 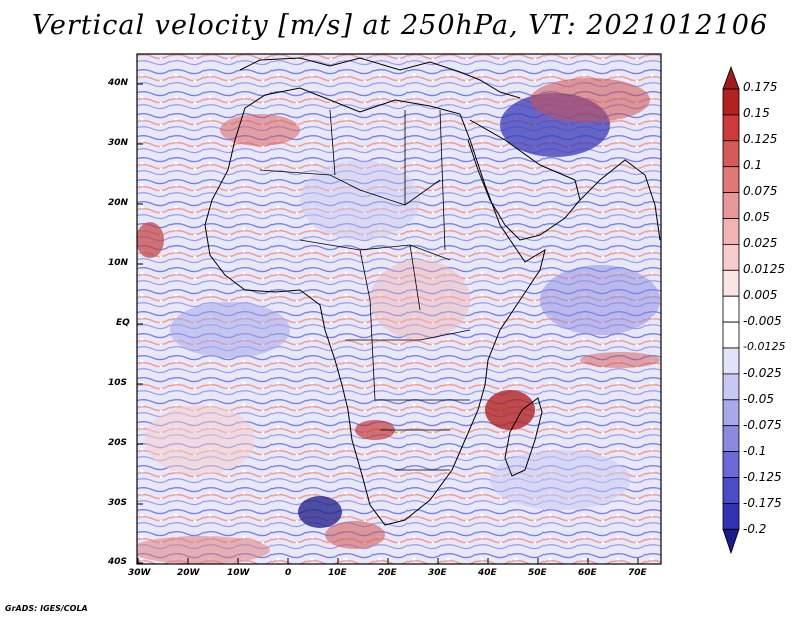 What do you see at coordinates (337, 573) in the screenshot?
I see `lon-label: 10E` at bounding box center [337, 573].